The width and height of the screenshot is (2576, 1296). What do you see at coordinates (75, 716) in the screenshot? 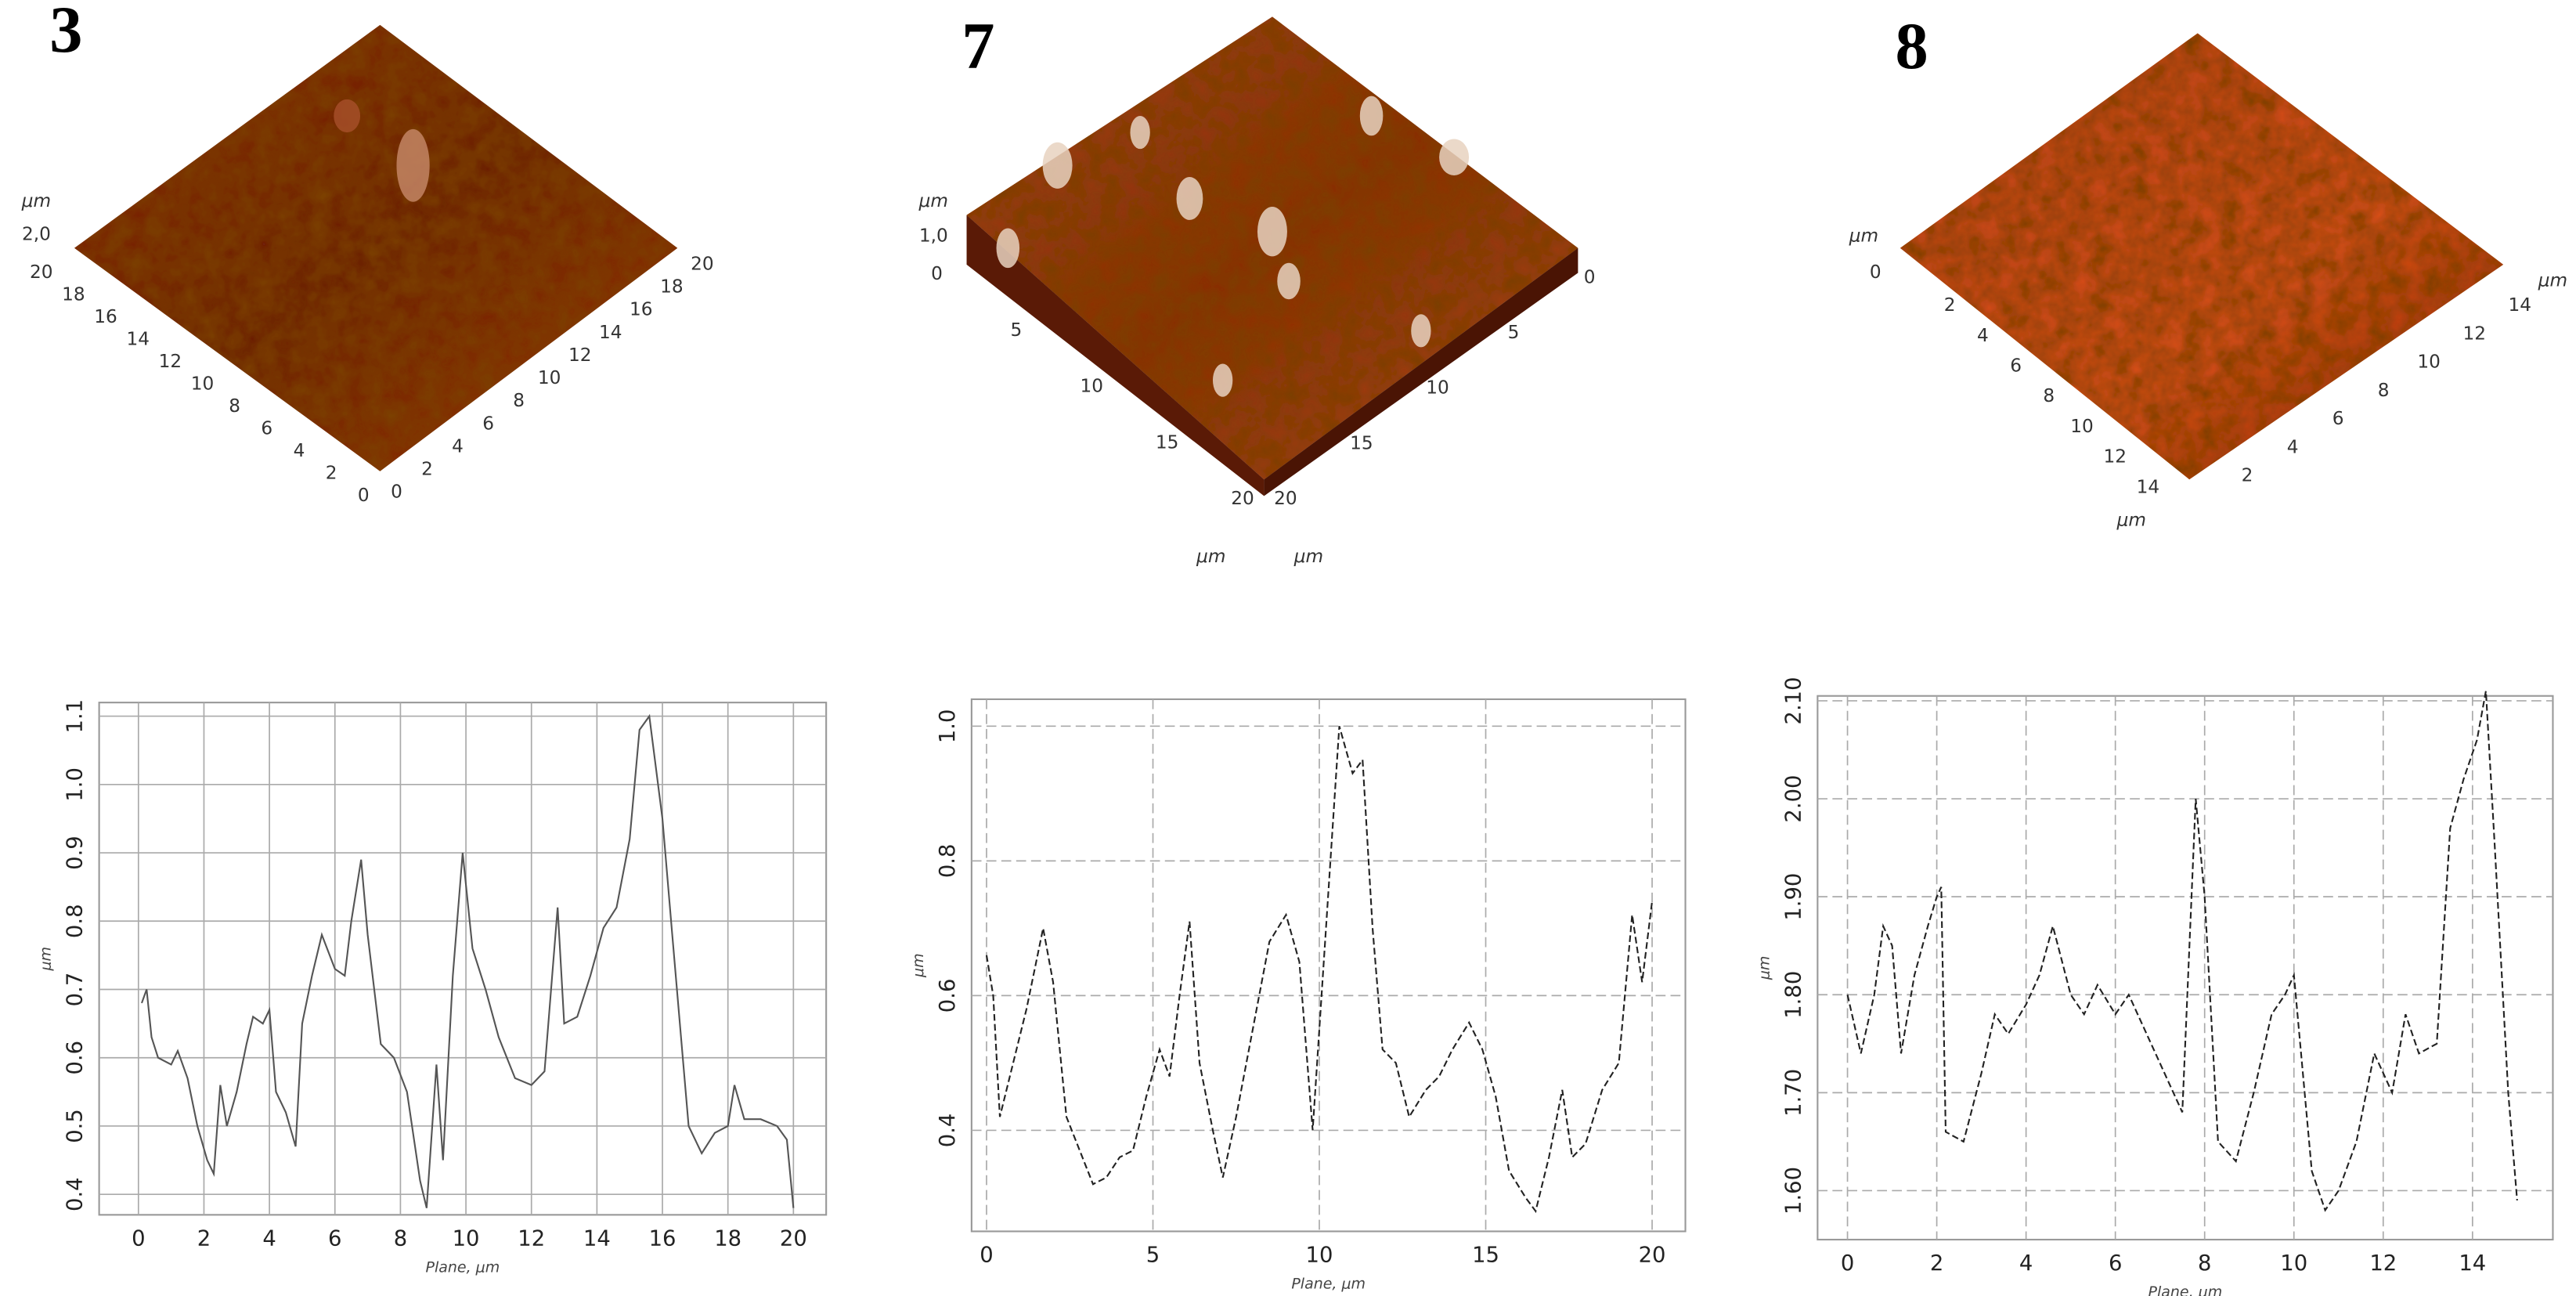
I see `y-tick-label: 1.1` at bounding box center [75, 716].